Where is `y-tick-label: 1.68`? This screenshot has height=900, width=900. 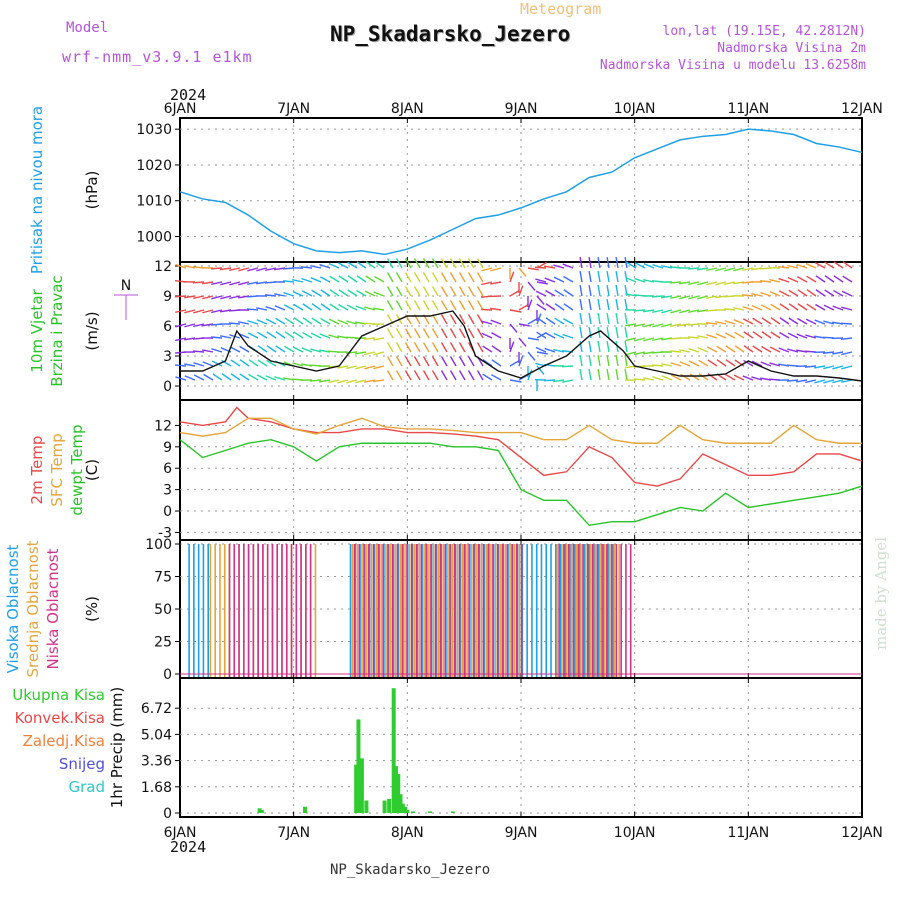 y-tick-label: 1.68 is located at coordinates (156, 788).